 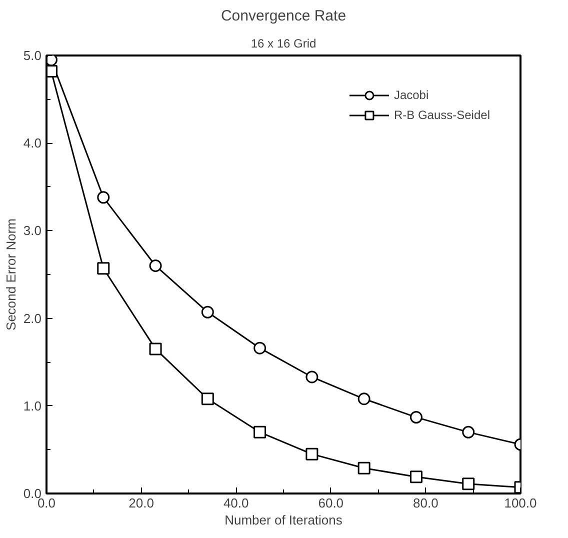 What do you see at coordinates (520, 503) in the screenshot?
I see `x-tick-label: 100.0` at bounding box center [520, 503].